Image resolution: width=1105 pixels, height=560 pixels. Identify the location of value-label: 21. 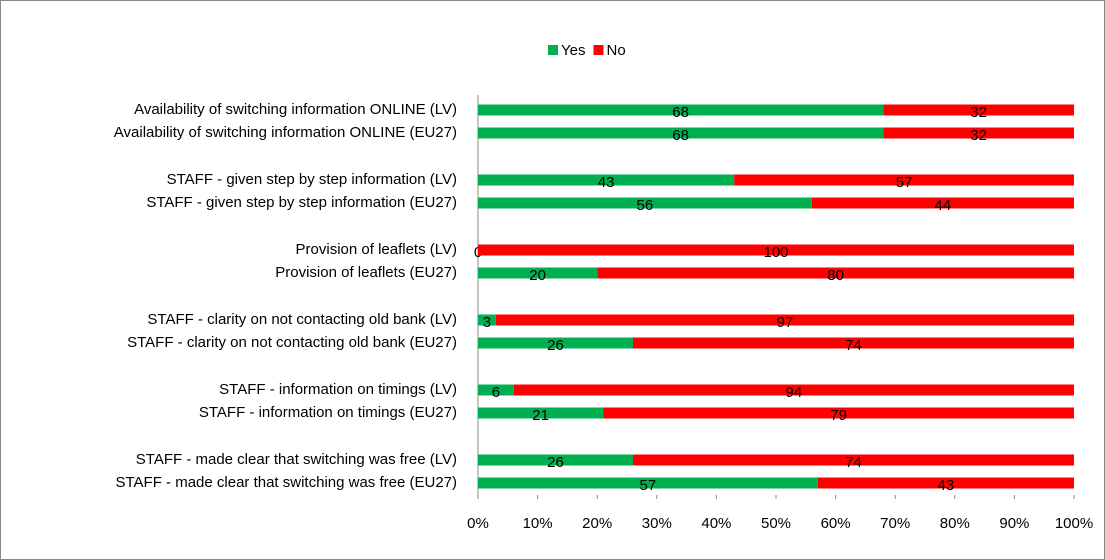
(540, 415).